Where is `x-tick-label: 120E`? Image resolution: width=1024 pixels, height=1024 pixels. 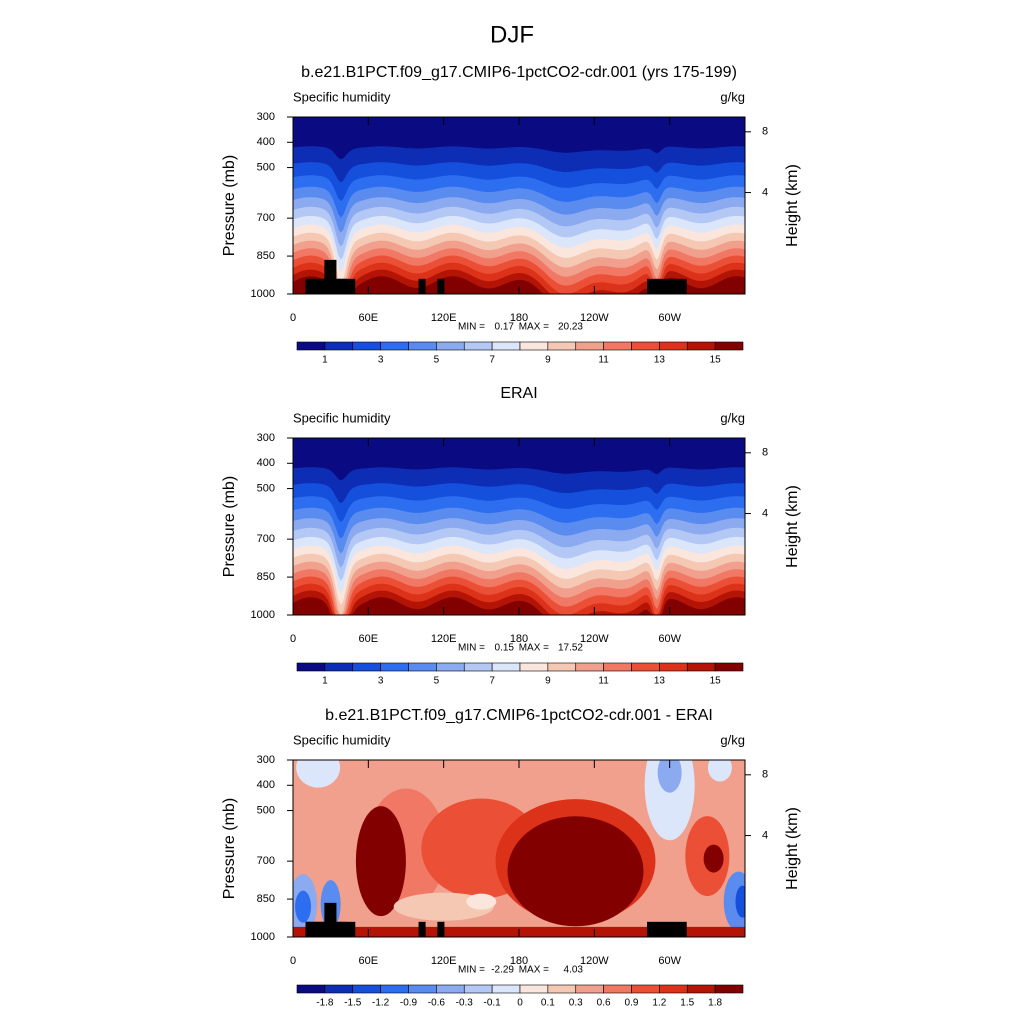
x-tick-label: 120E is located at coordinates (444, 639).